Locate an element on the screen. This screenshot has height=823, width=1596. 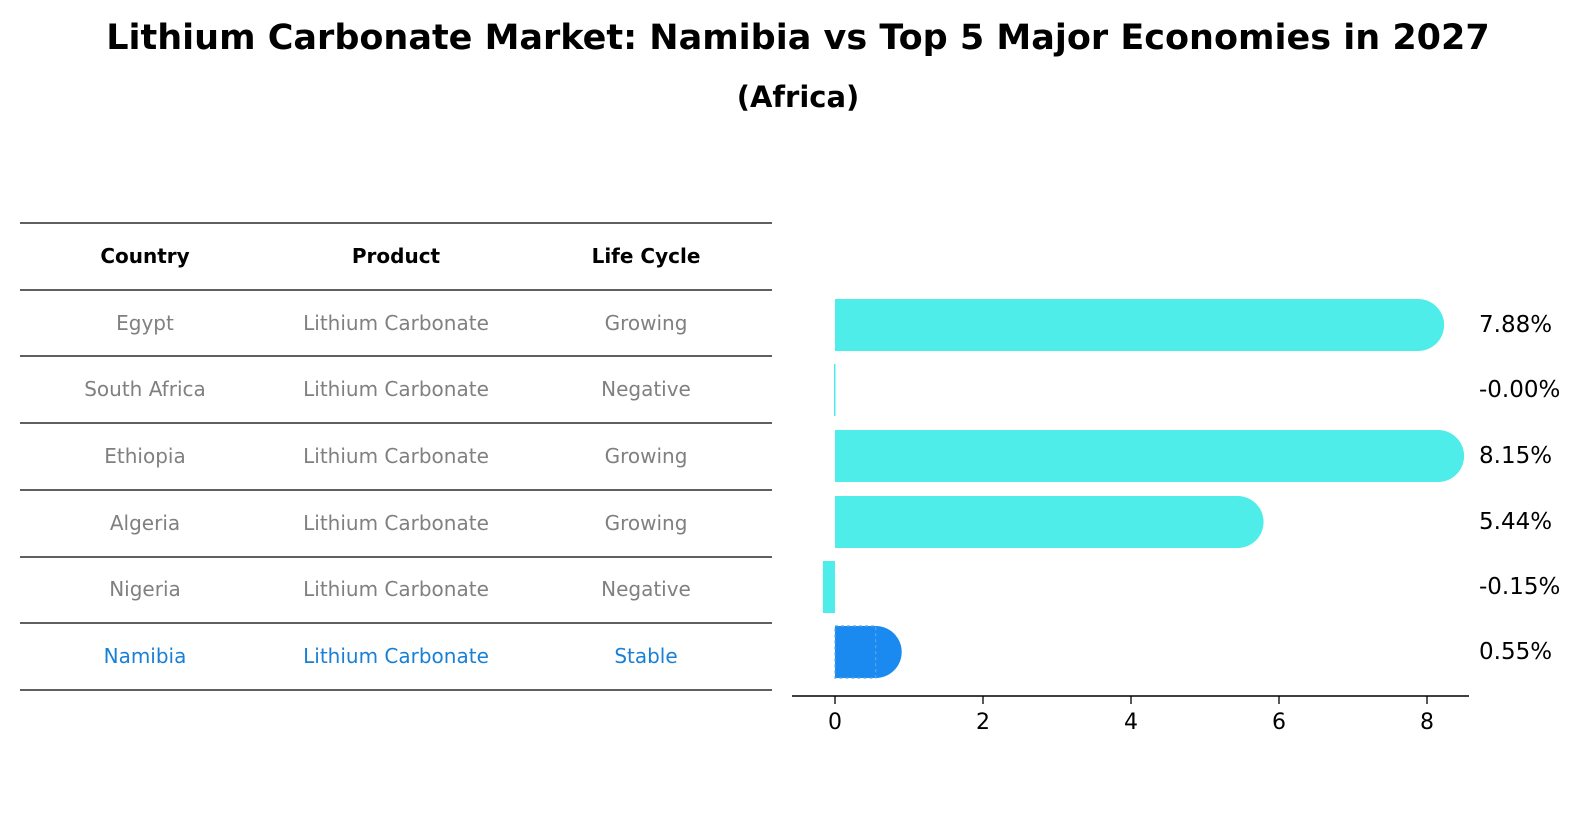
x-tick-label: 8 is located at coordinates (1427, 722).